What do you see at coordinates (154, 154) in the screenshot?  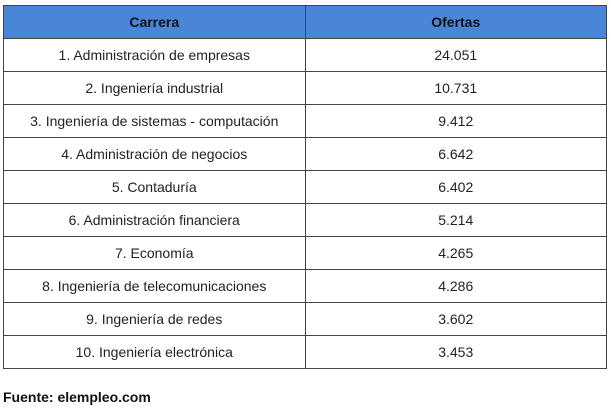 I see `table-cell: 4. Administración de negocios` at bounding box center [154, 154].